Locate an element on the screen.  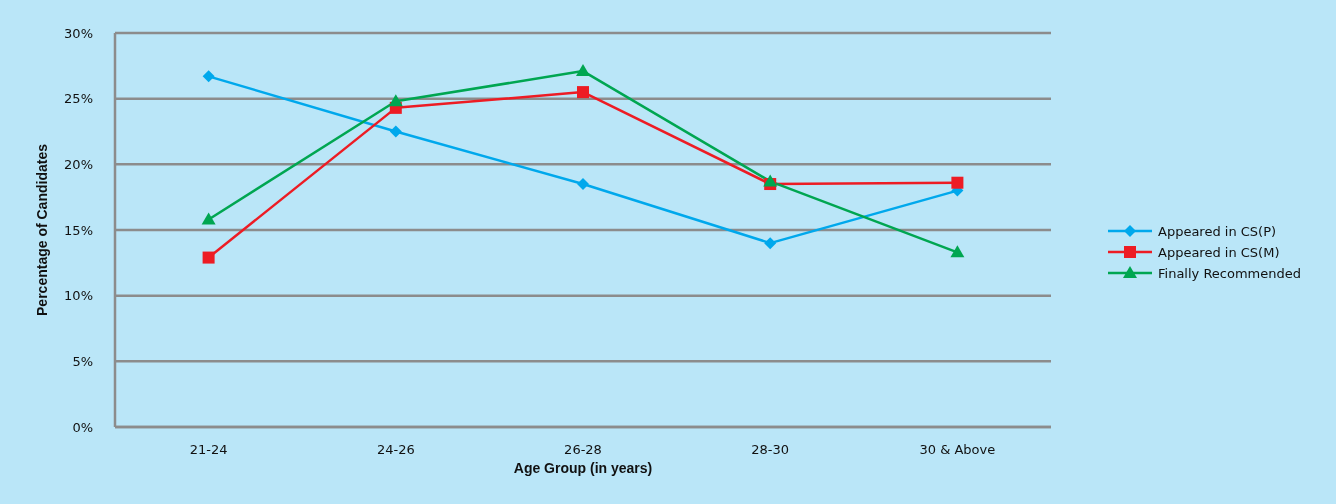
x-tick-label: 26-28 is located at coordinates (583, 450).